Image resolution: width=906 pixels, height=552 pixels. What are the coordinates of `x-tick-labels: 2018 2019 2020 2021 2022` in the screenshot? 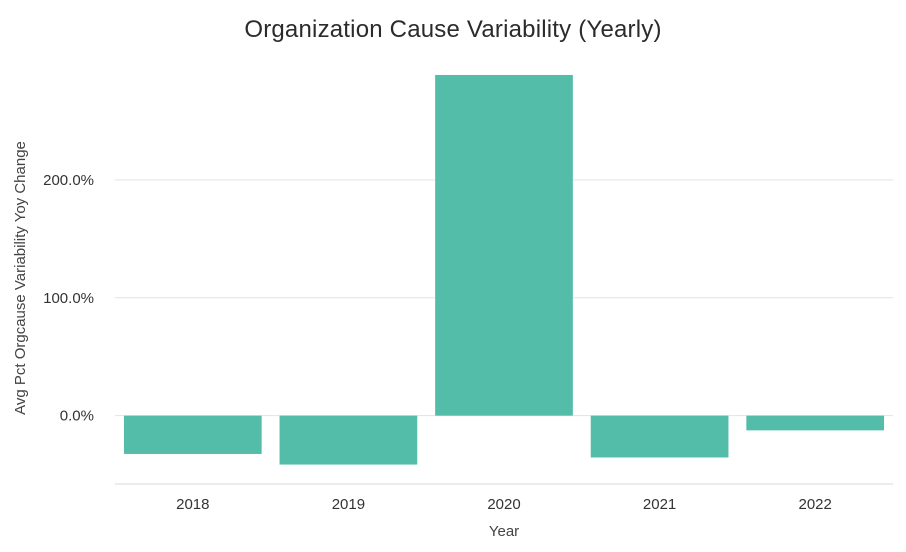 It's located at (504, 504).